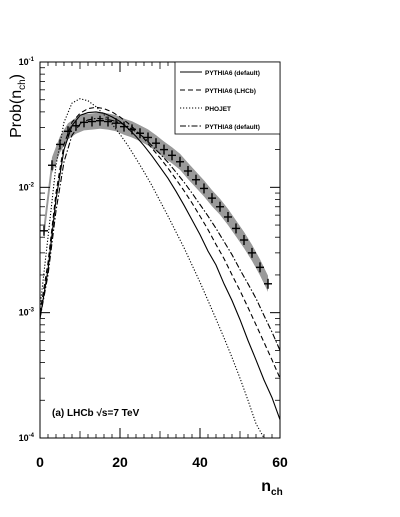 The width and height of the screenshot is (400, 517). I want to click on x-tick-label: 40, so click(200, 462).